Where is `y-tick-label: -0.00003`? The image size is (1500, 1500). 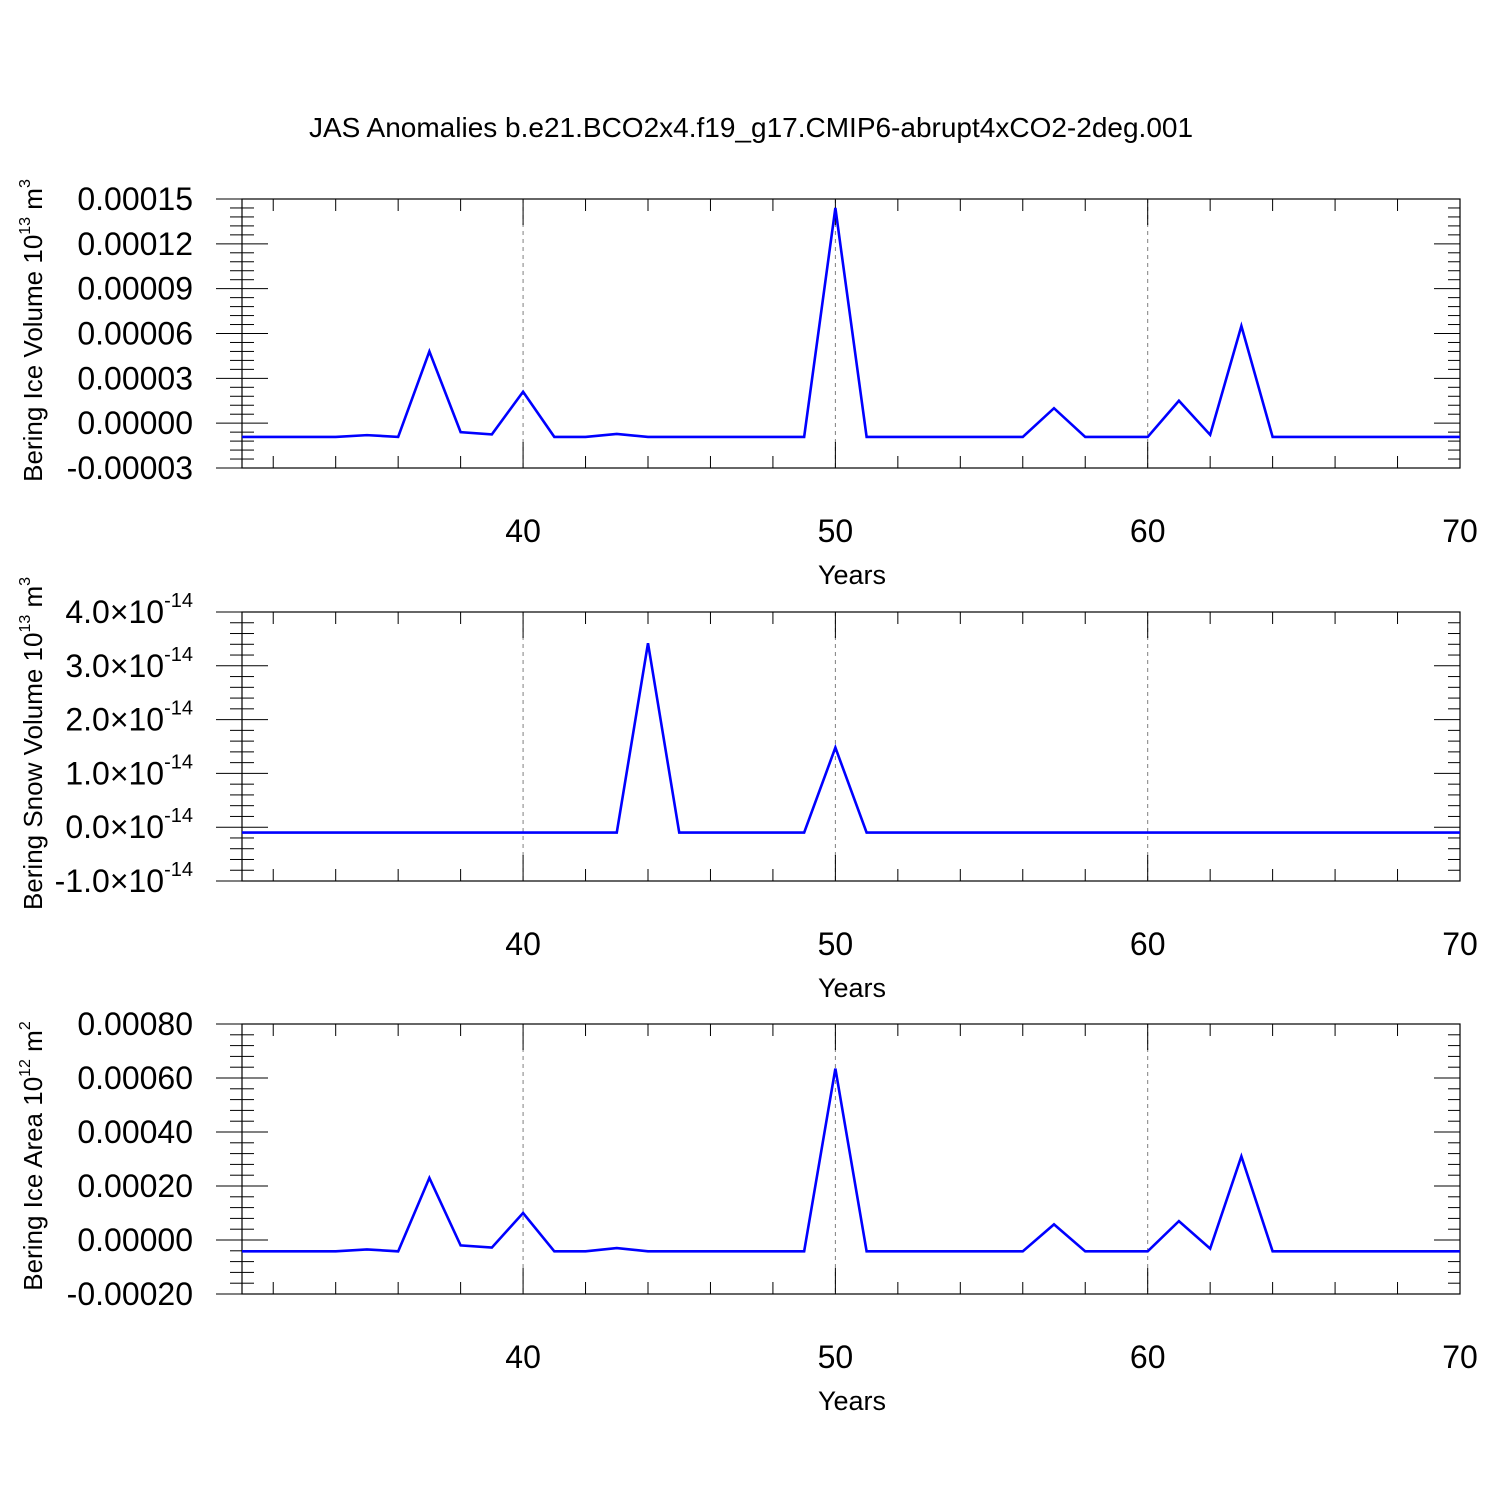
y-tick-label: -0.00003 is located at coordinates (130, 468).